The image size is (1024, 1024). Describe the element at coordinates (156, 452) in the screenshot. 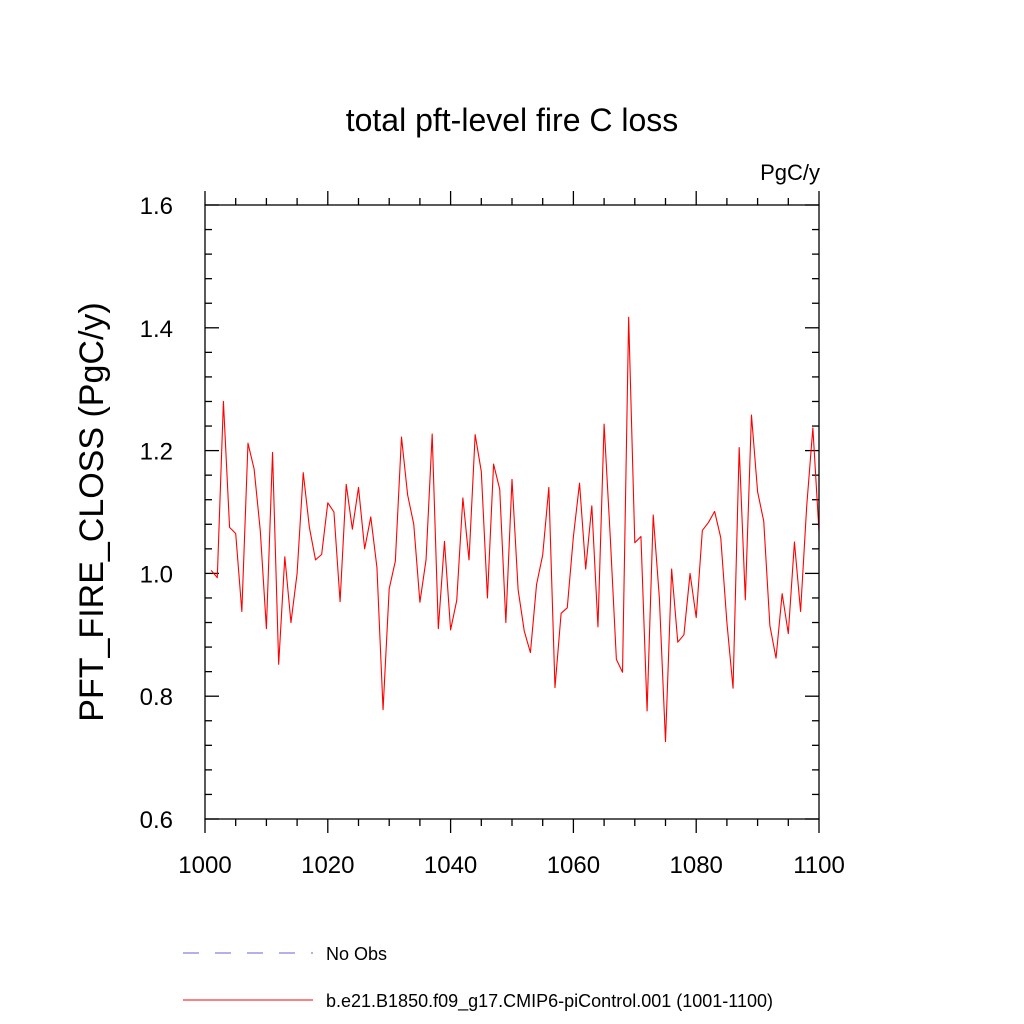

I see `y-tick-label: 1.2` at that location.